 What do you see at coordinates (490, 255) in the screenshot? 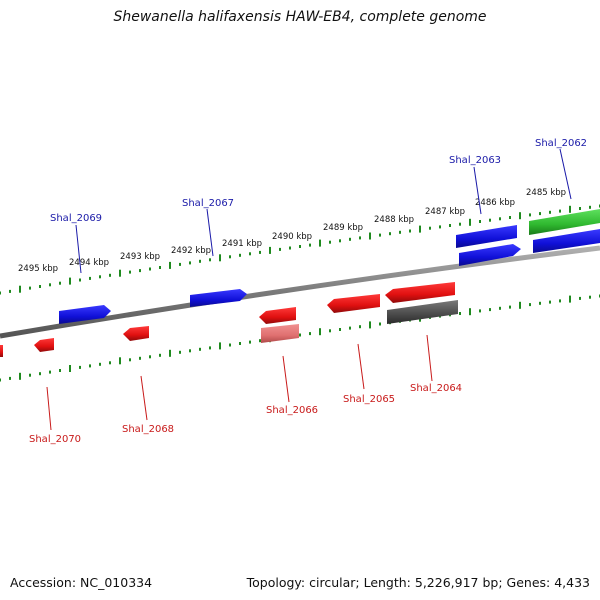
I see `gene-shal-2063` at bounding box center [490, 255].